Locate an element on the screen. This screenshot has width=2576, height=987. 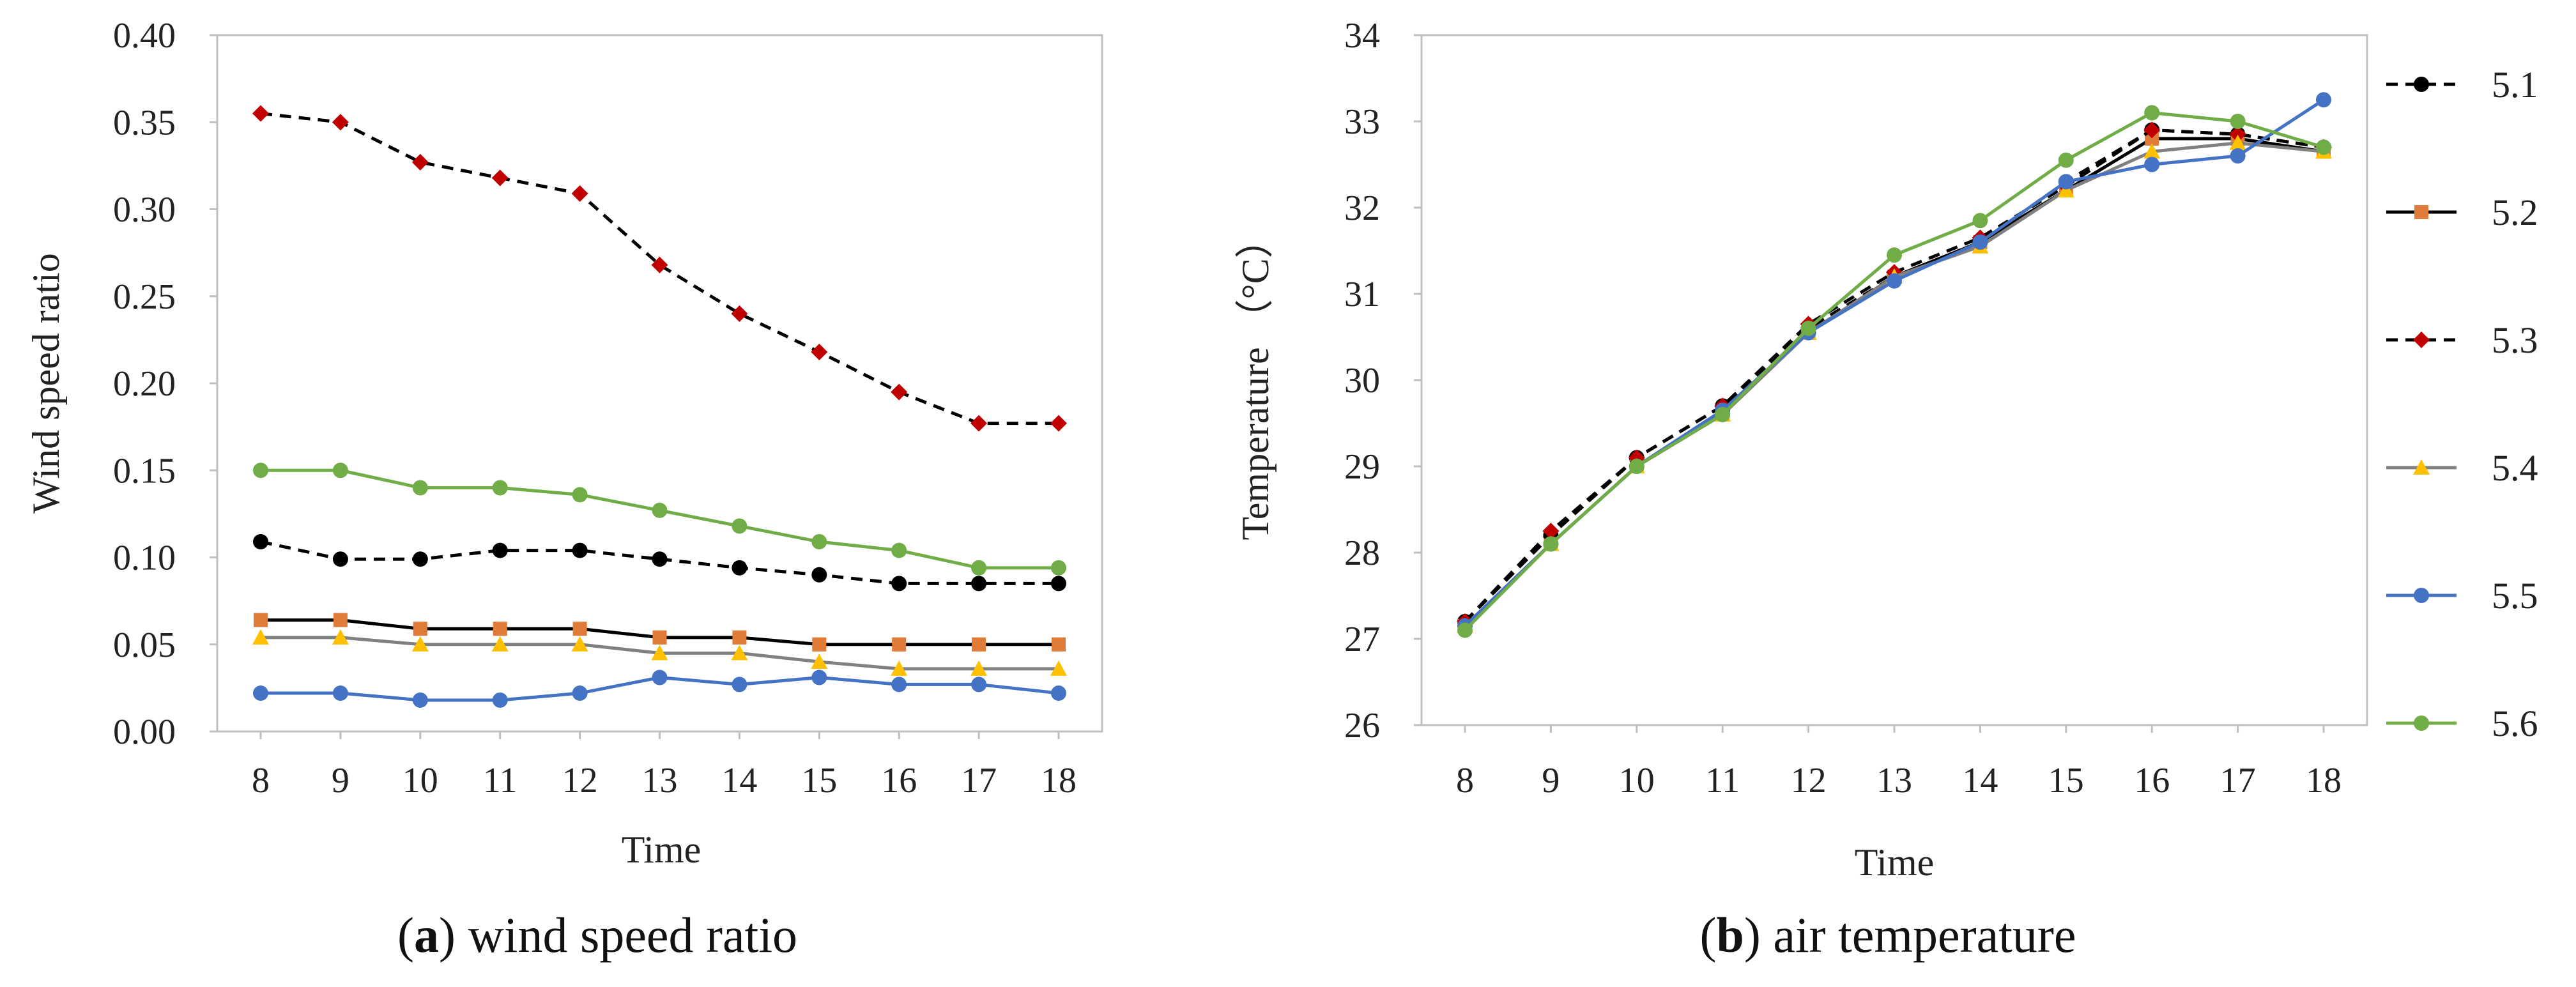
y-tick-label: 33 is located at coordinates (1362, 122).